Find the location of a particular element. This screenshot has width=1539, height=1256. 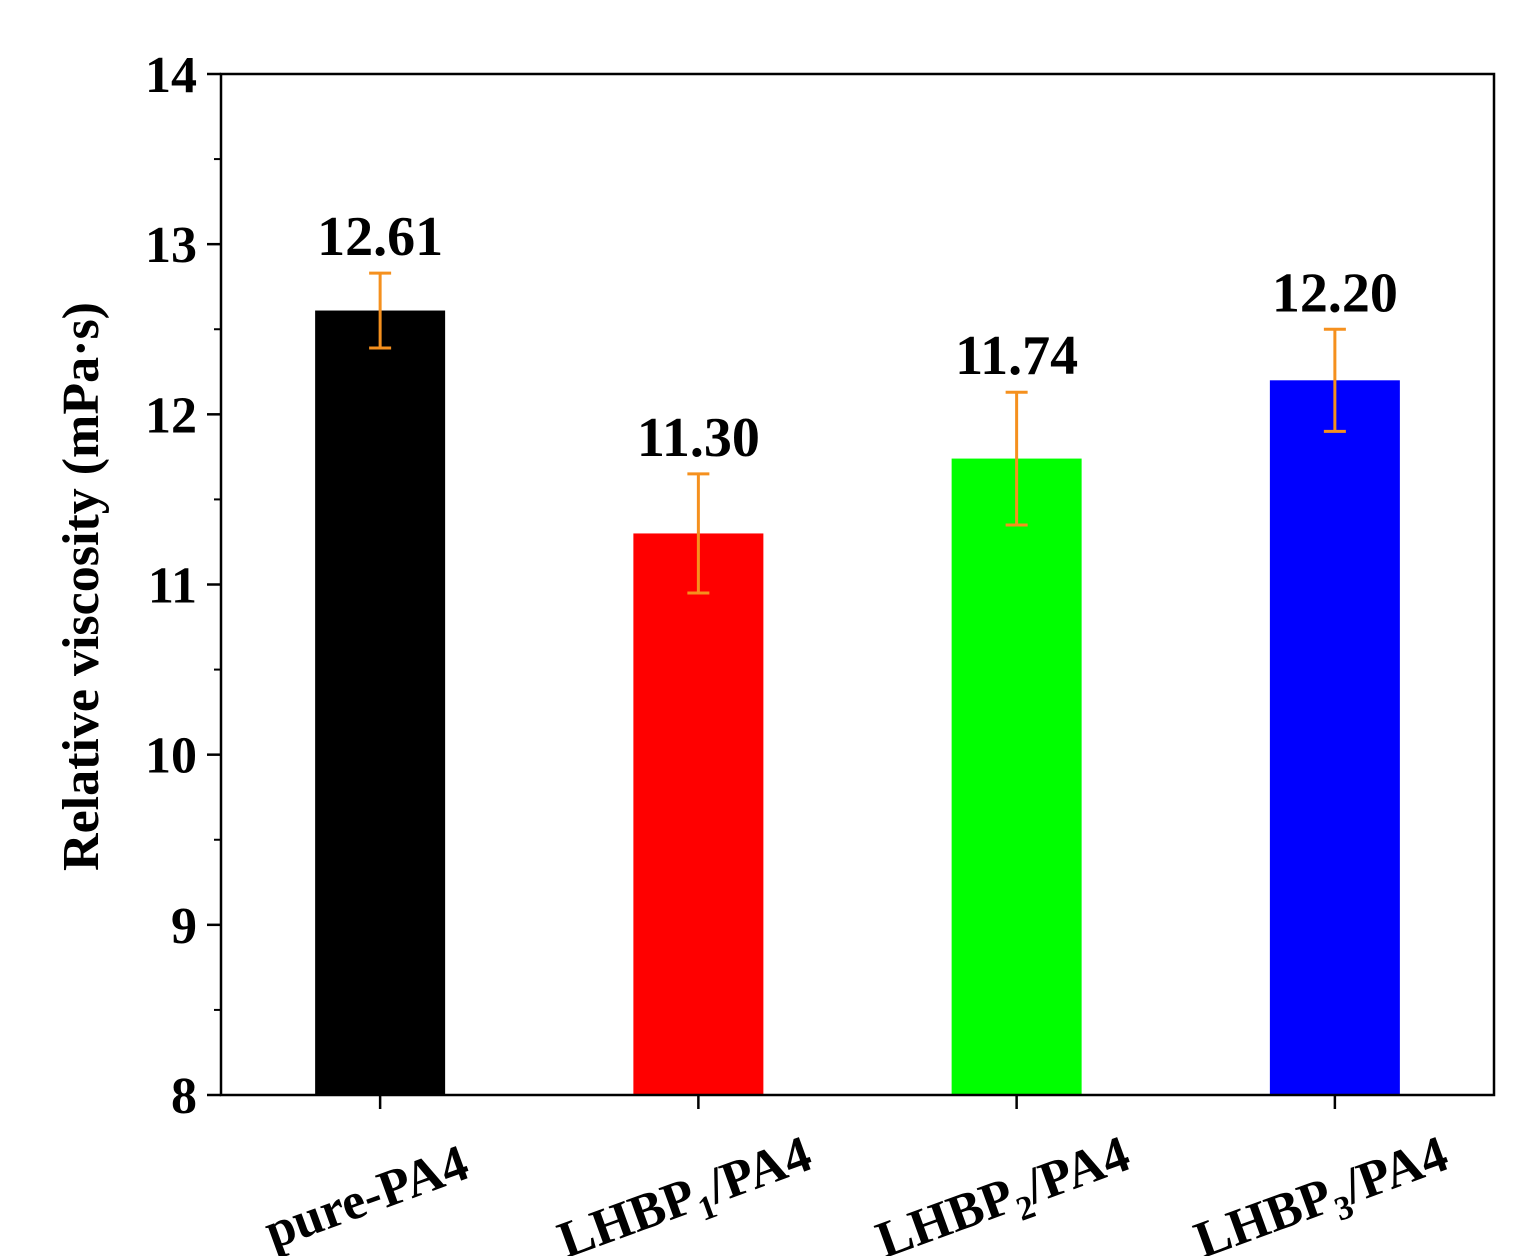

x-axis-tick-labels: pure-PA4 LHBP1/PA4 LHBP2/PA4 LHBP3/PA4 is located at coordinates (857, 1190).